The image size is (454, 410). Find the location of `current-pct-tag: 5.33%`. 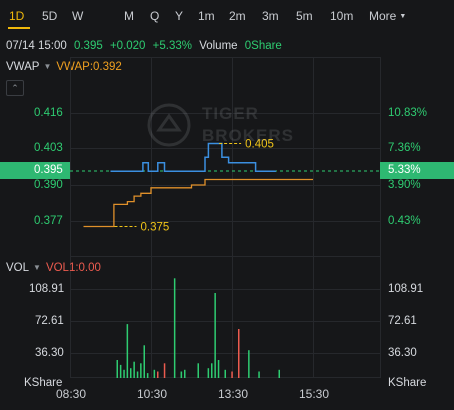

current-pct-tag: 5.33% is located at coordinates (417, 170).